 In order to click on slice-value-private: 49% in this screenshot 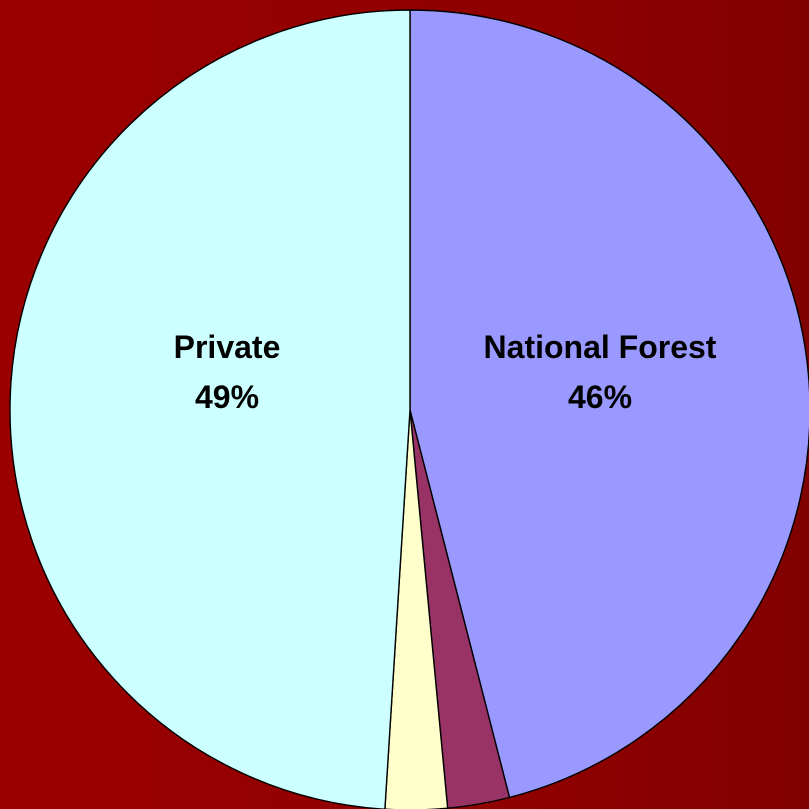, I will do `click(227, 397)`.